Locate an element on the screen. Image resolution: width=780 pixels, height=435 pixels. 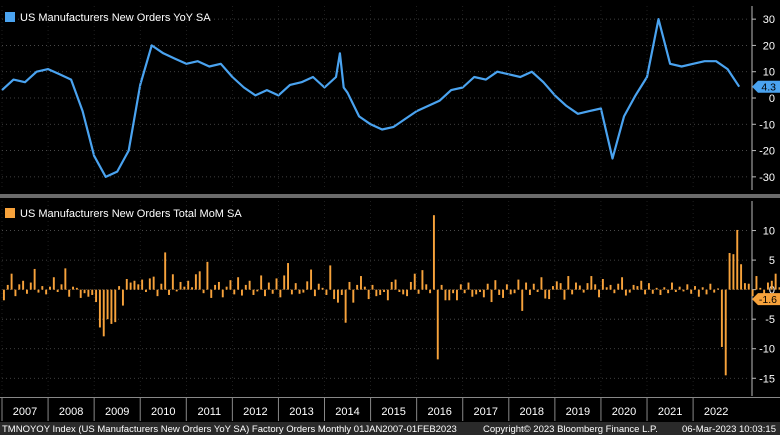
x-axis-year-label: 2011 is located at coordinates (209, 412).